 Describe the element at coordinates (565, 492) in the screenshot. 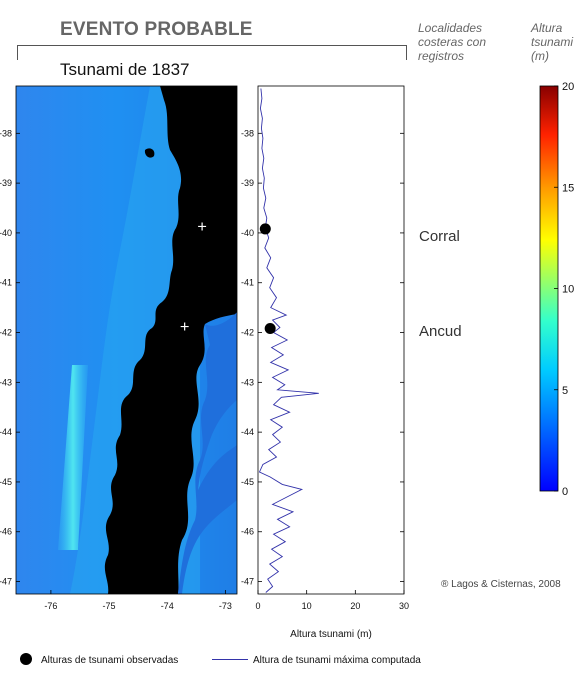

I see `colorbar-tick-label: 0` at that location.